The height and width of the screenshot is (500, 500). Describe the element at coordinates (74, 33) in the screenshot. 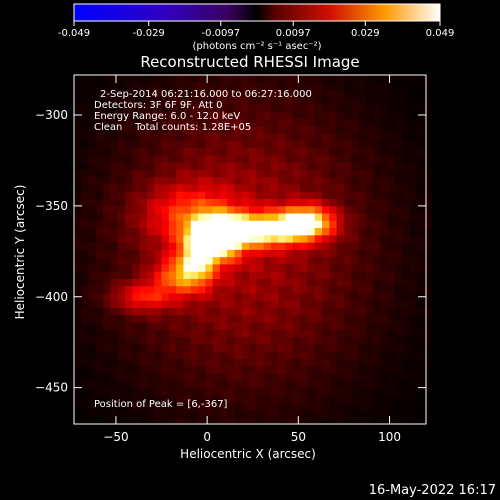

I see `colorbar-tick-label: -0.049` at that location.